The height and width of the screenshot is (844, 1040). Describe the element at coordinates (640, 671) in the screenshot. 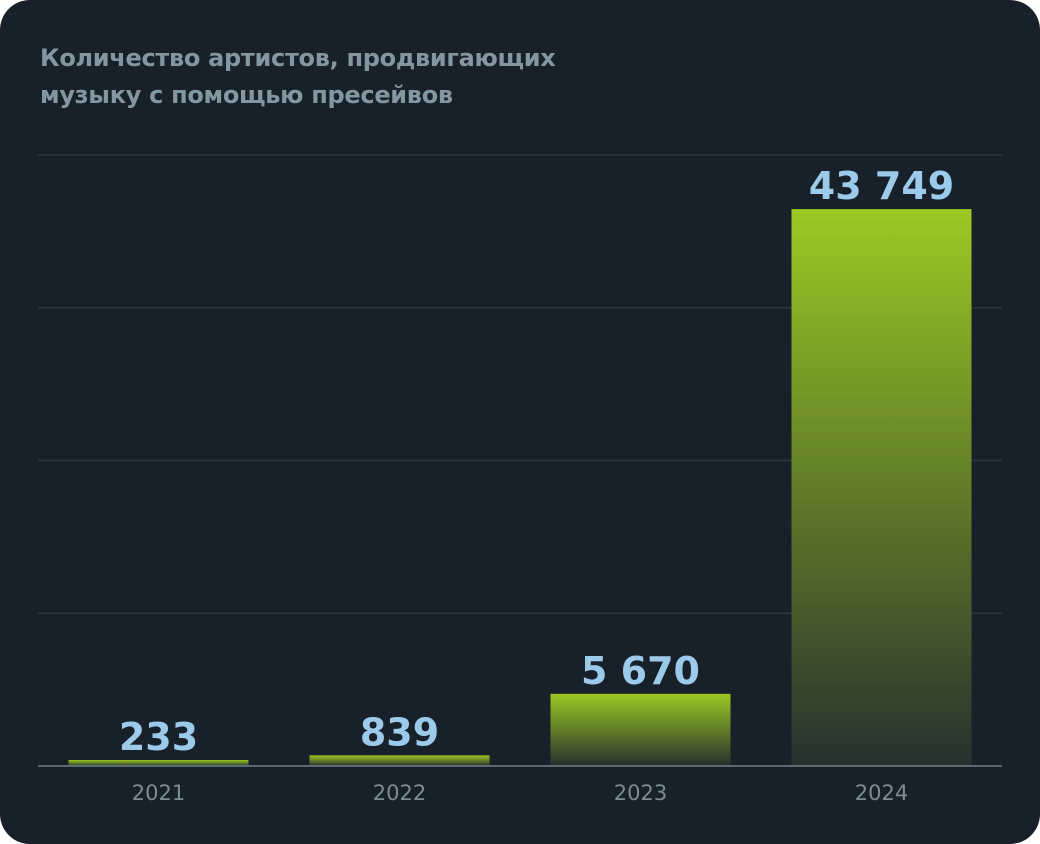

I see `value-label-2023: 5 670` at that location.